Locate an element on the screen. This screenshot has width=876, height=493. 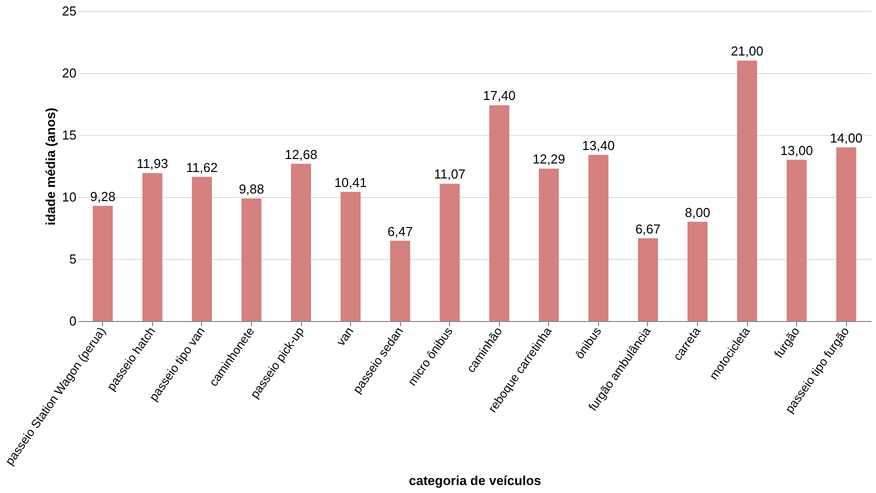
y-tick-label: 5 is located at coordinates (72, 259).